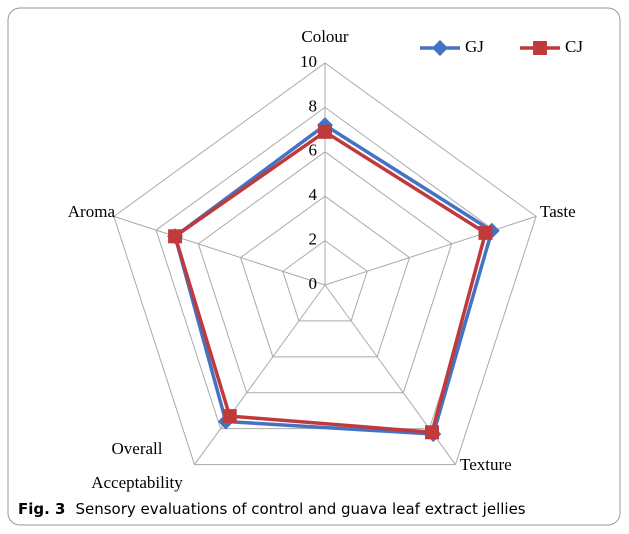 The width and height of the screenshot is (629, 534). I want to click on caption-label: Fig. 3, so click(41, 509).